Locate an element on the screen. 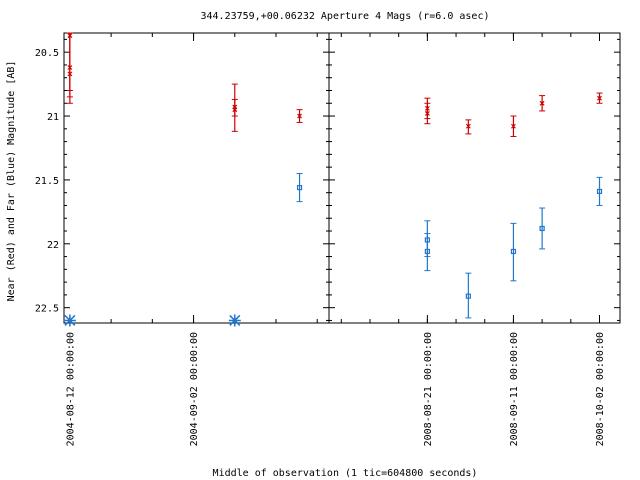 The height and width of the screenshot is (480, 640). x-tick-label: 2004-09-02 00:00:00 is located at coordinates (194, 389).